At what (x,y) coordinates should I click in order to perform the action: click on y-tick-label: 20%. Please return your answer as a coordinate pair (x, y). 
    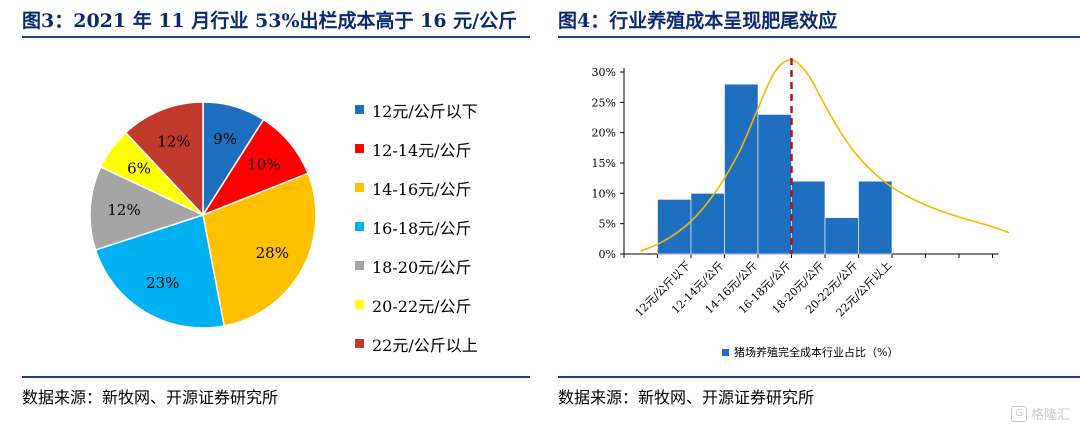
    Looking at the image, I should click on (604, 133).